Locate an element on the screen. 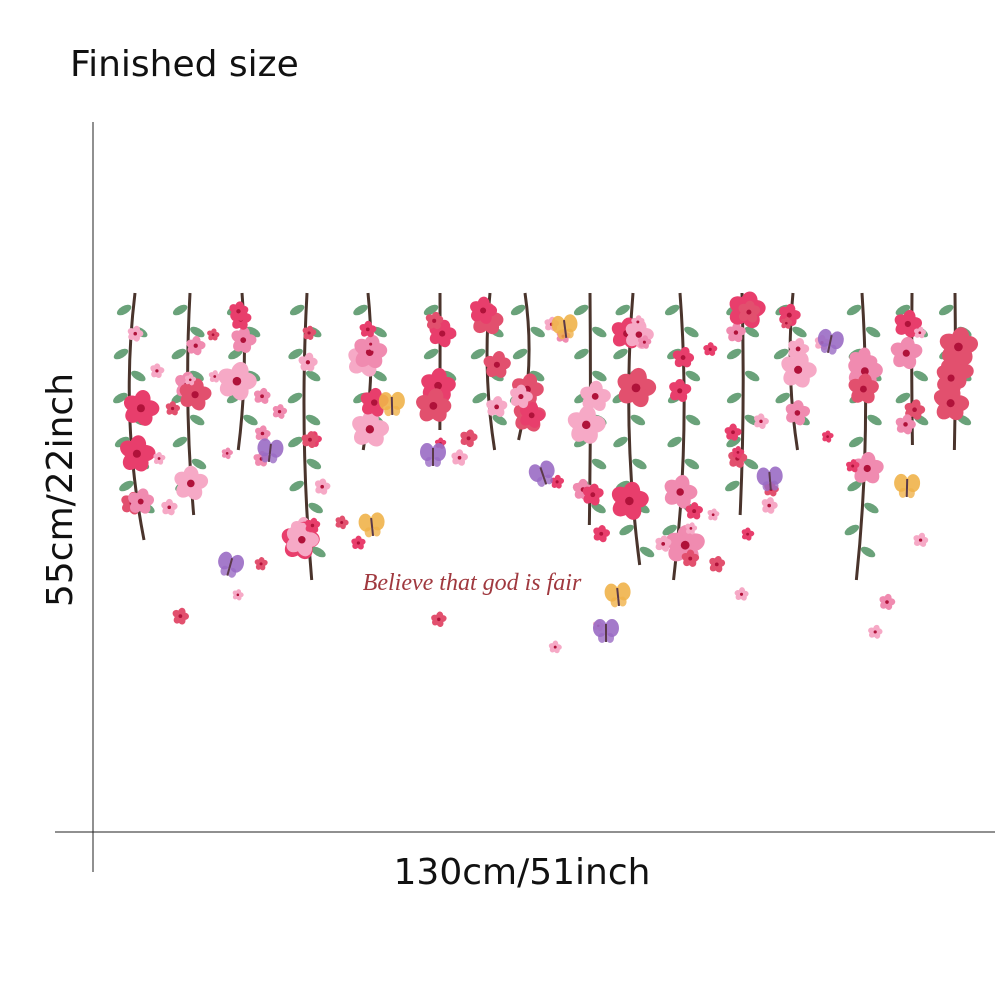 This screenshot has height=1000, width=1000. height-label: 55cm/22inch is located at coordinates (60, 490).